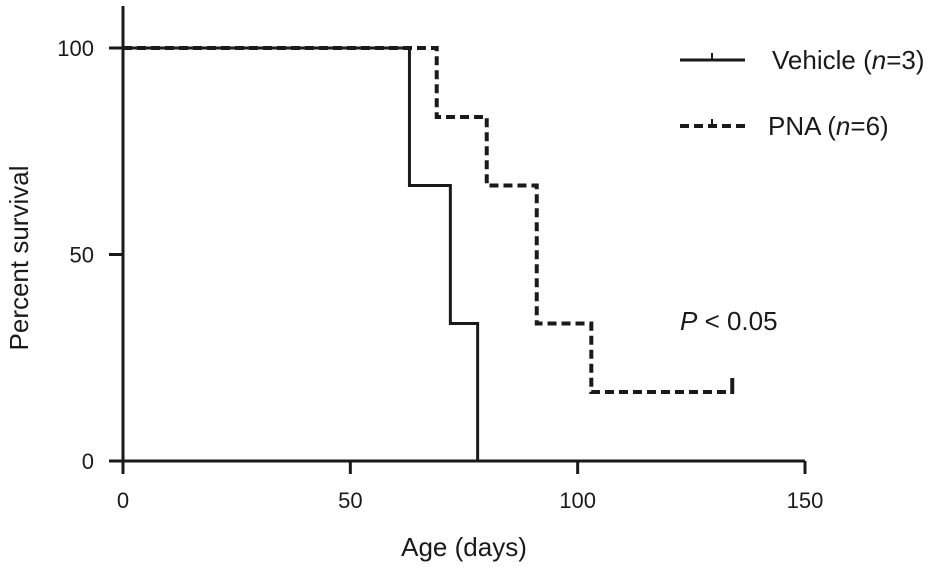 The height and width of the screenshot is (567, 950). What do you see at coordinates (802, 93) in the screenshot?
I see `legend: Vehicle (n=3) PNA (n=6)` at bounding box center [802, 93].